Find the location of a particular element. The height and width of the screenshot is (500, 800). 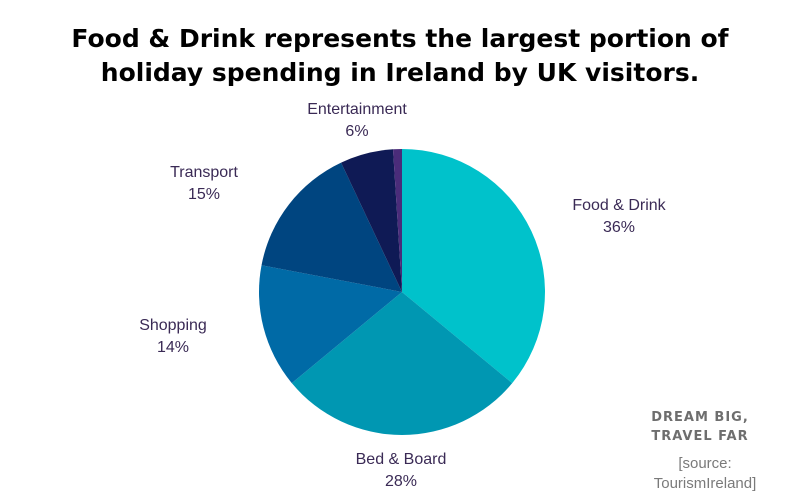

slice-name-food-drink: Food & Drink is located at coordinates (619, 205).